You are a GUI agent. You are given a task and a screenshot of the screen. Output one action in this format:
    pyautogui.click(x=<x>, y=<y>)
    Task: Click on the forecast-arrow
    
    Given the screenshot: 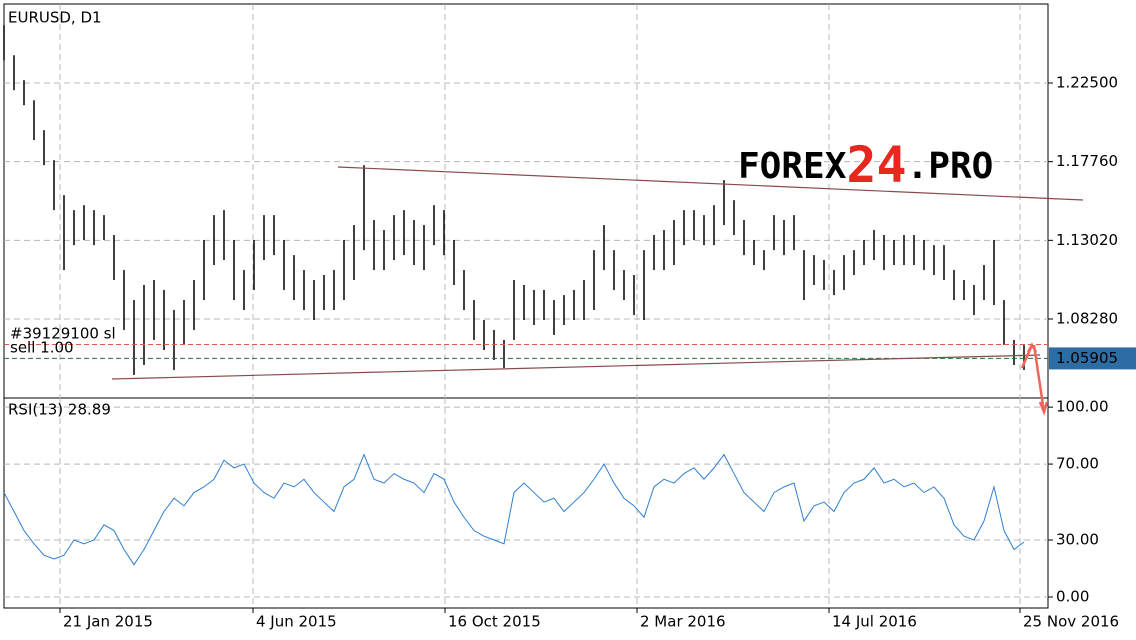 What is the action you would take?
    pyautogui.click(x=1034, y=379)
    